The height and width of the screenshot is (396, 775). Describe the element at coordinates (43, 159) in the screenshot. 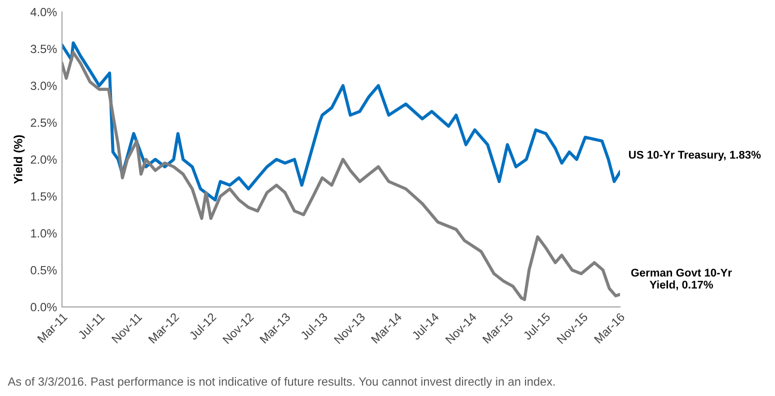

I see `y-tick-label: 2.0%` at that location.